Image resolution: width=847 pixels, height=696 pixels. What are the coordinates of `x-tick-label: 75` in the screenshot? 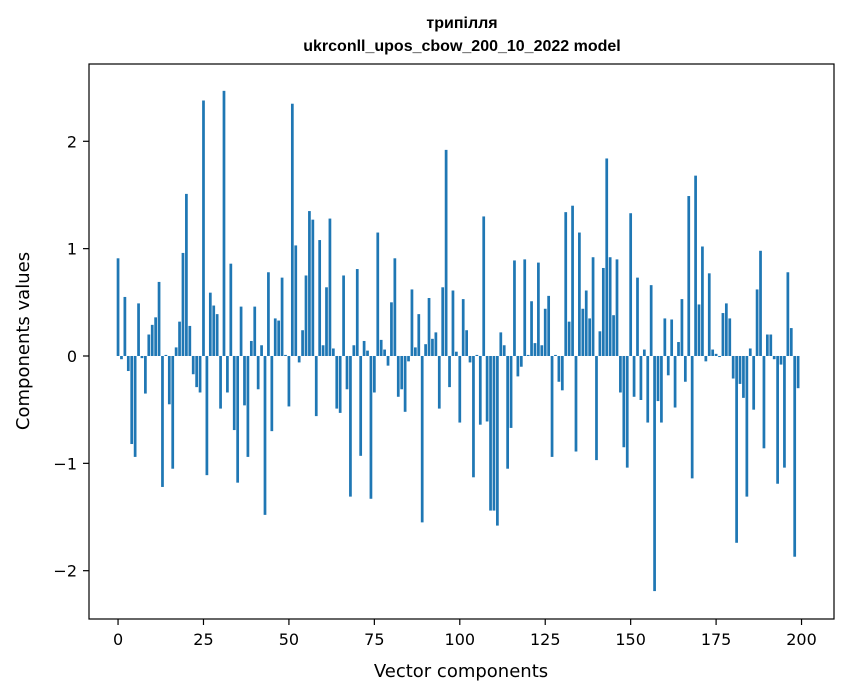 It's located at (374, 639).